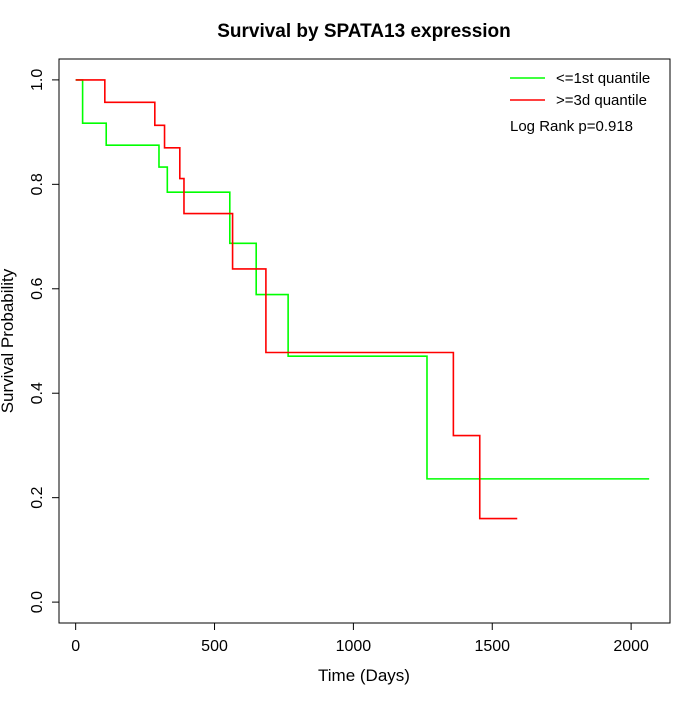 The height and width of the screenshot is (705, 700). I want to click on y-tick-label: 0.8, so click(37, 184).